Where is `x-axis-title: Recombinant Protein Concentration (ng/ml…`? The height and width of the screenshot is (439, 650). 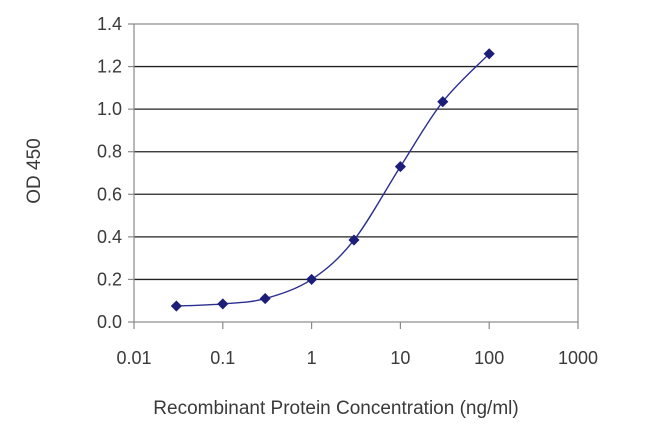
x-axis-title: Recombinant Protein Concentration (ng/ml… is located at coordinates (335, 408).